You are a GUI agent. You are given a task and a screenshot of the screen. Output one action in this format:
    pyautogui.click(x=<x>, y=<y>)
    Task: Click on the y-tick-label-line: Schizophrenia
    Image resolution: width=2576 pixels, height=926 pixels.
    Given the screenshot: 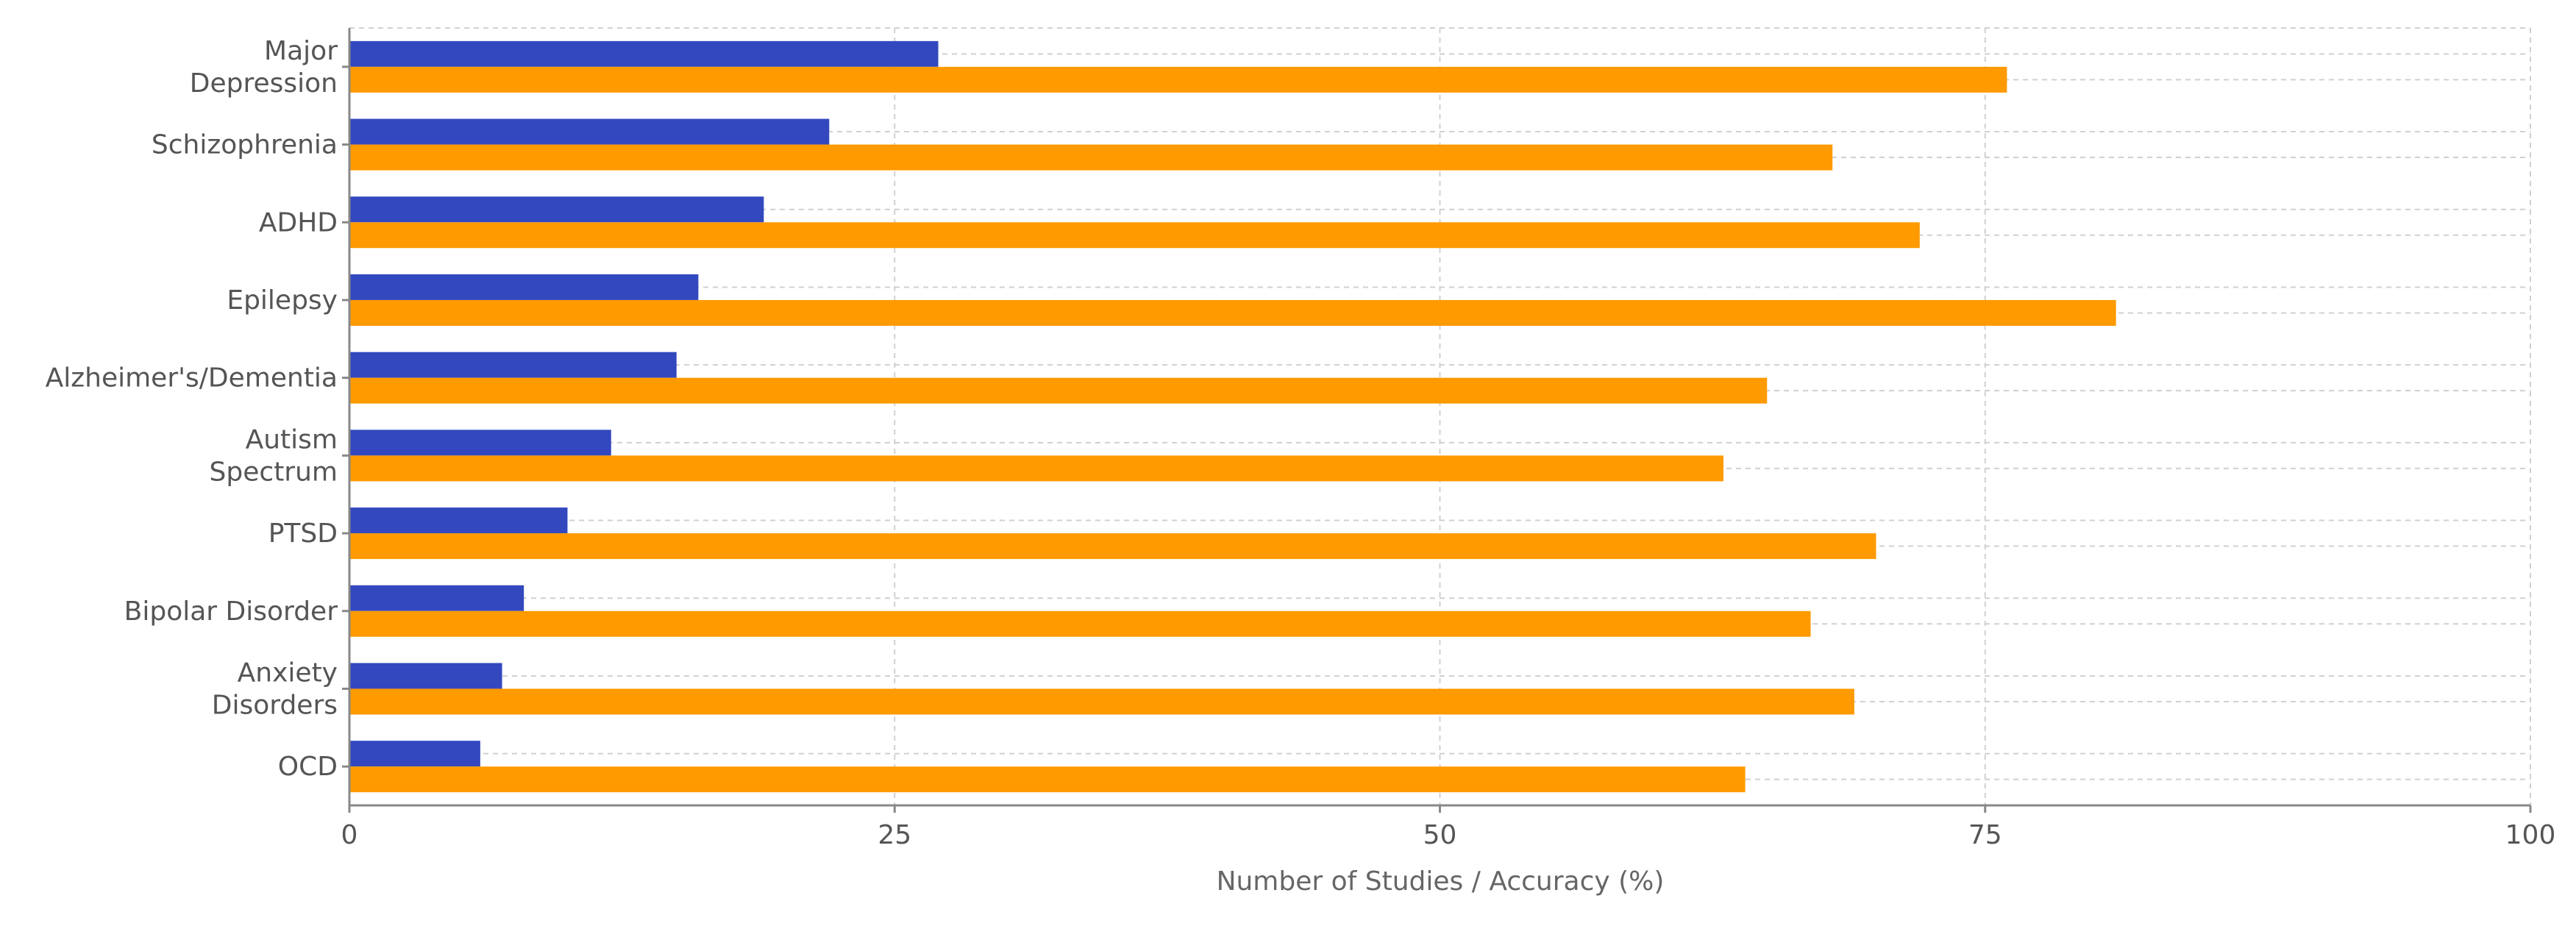 What is the action you would take?
    pyautogui.click(x=245, y=145)
    